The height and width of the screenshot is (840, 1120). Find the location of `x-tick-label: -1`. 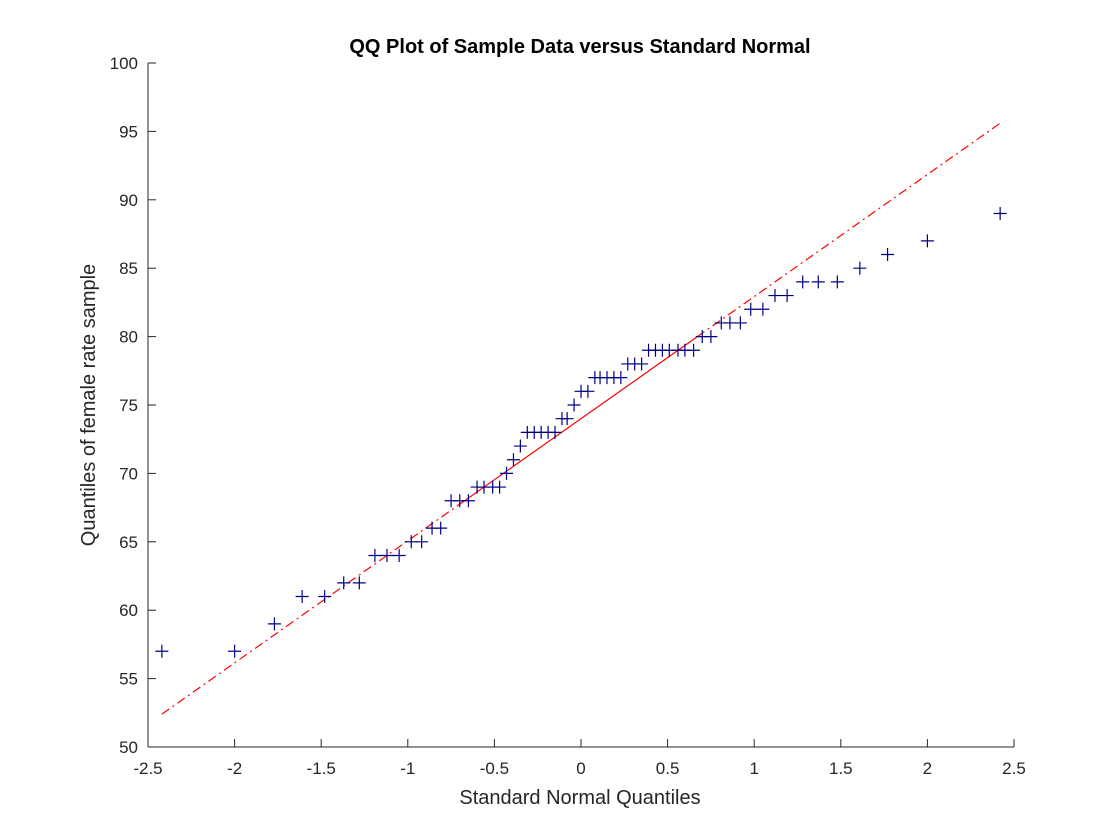

x-tick-label: -1 is located at coordinates (407, 768).